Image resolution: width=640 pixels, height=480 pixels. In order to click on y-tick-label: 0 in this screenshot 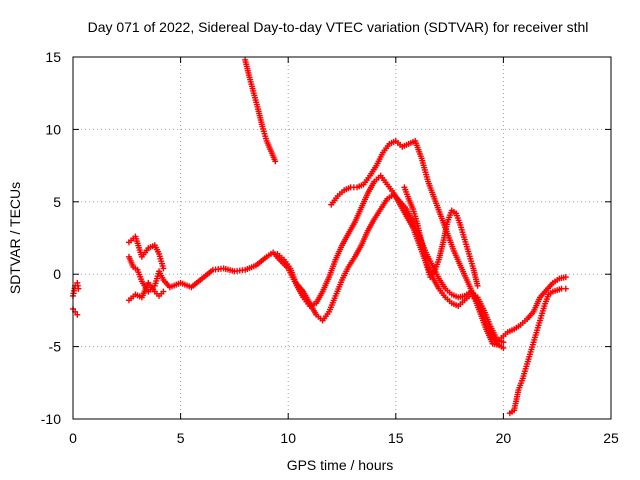, I will do `click(57, 274)`.